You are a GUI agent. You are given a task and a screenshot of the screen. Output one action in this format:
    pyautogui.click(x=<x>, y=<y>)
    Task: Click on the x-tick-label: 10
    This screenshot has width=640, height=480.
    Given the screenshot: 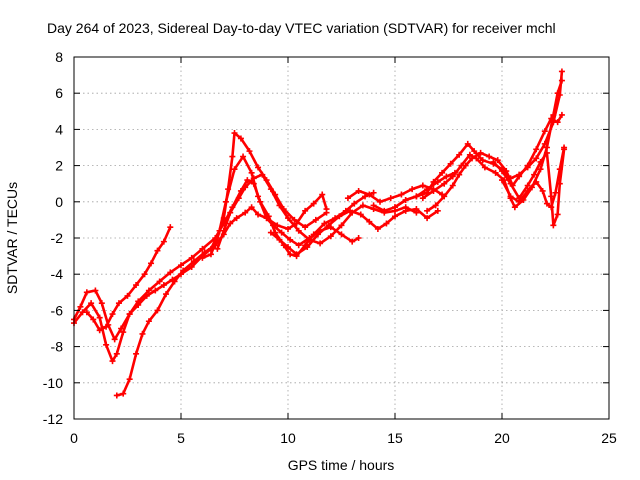 What is the action you would take?
    pyautogui.click(x=288, y=438)
    